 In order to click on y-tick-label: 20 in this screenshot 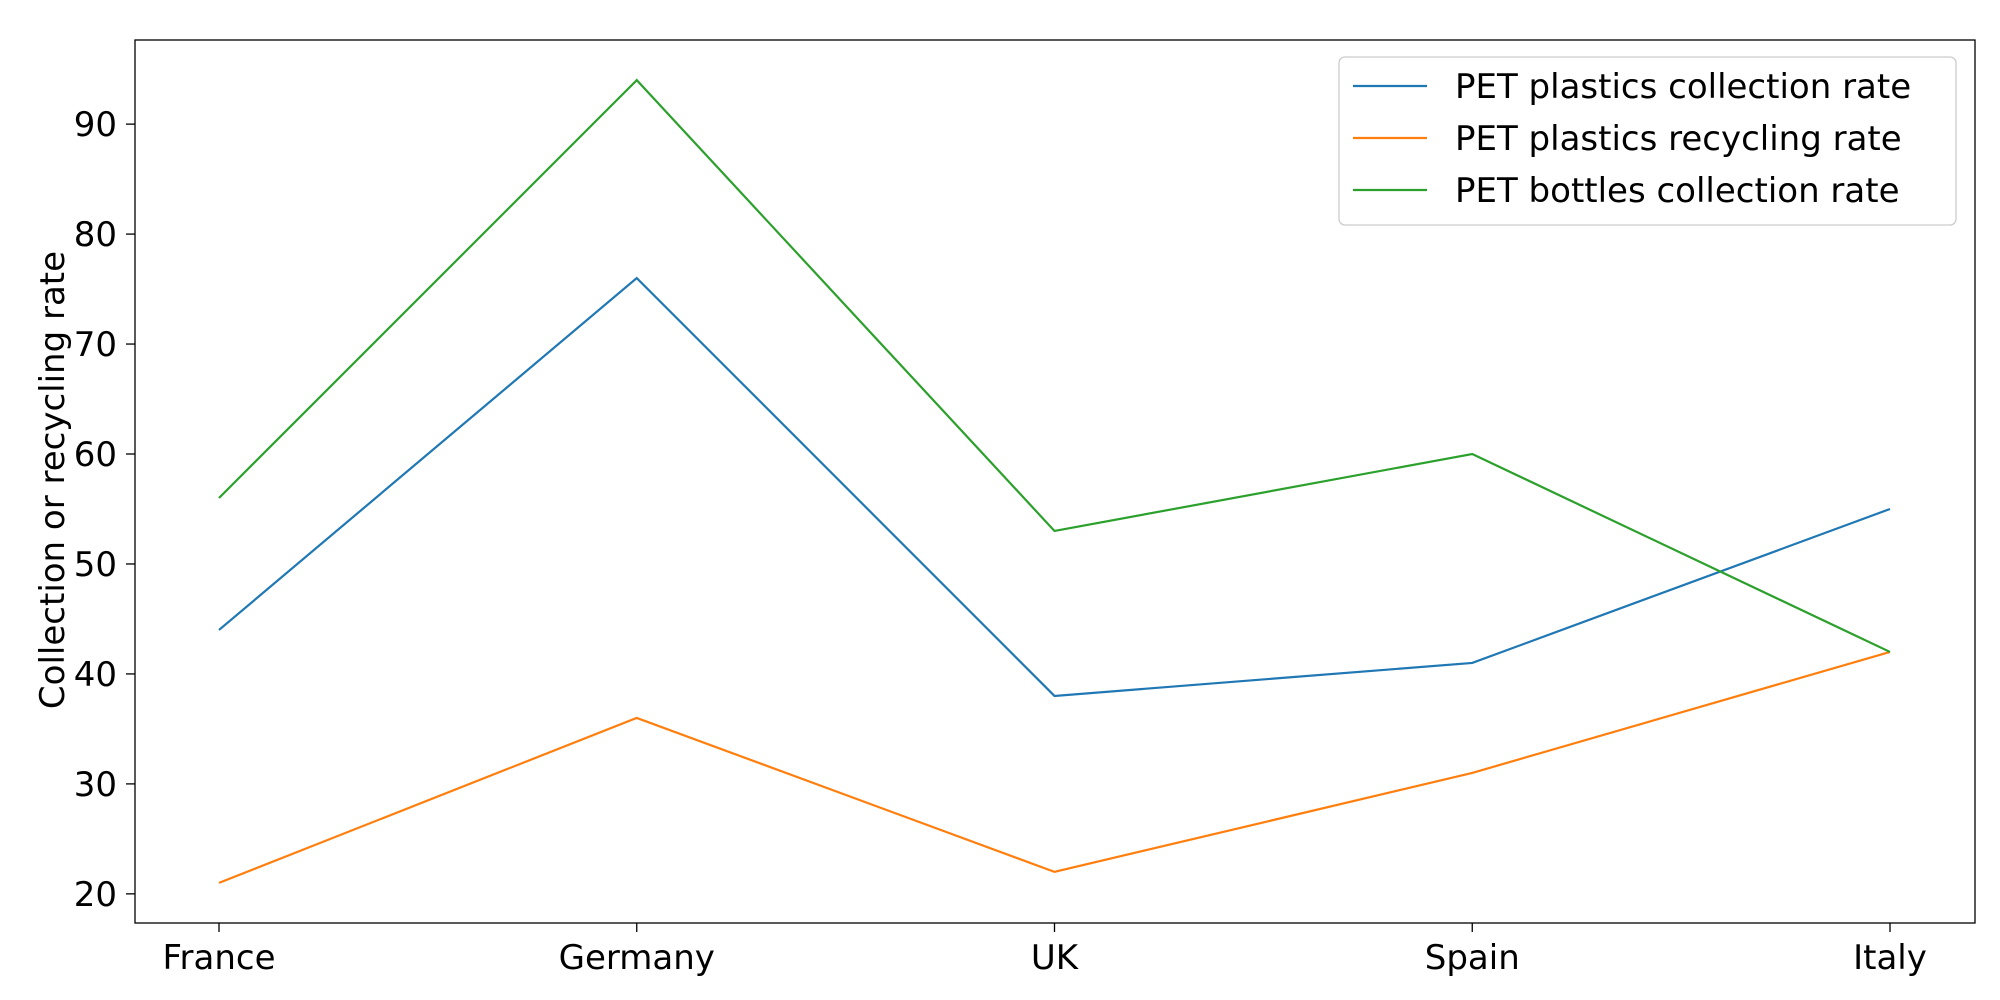, I will do `click(95, 895)`.